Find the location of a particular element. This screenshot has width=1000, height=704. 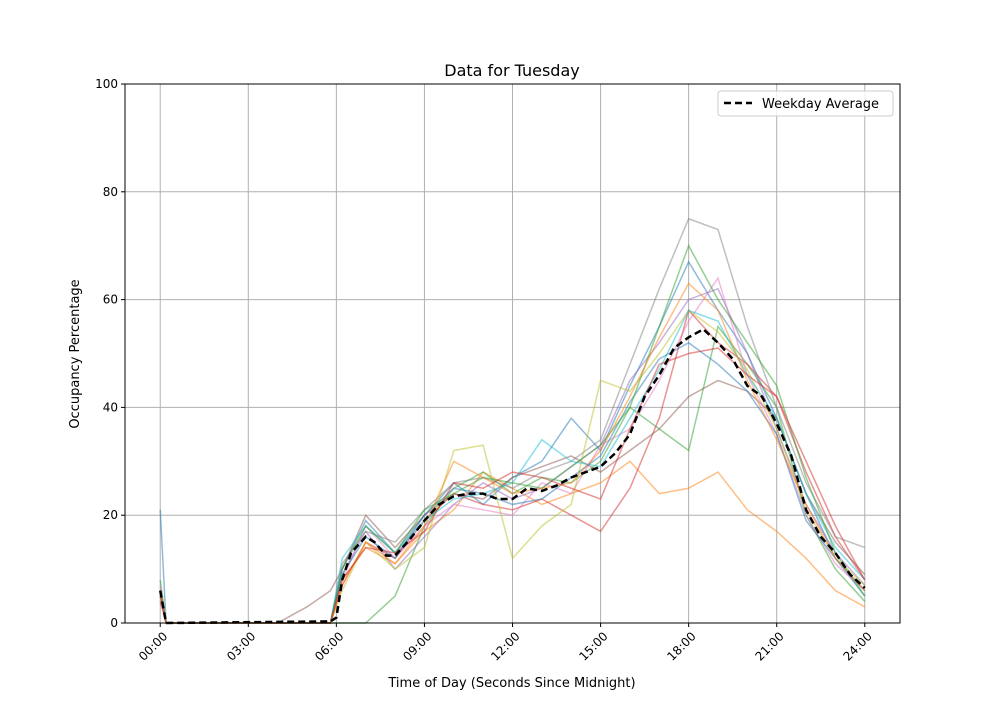

x-tick-label: 00:00 is located at coordinates (153, 646).